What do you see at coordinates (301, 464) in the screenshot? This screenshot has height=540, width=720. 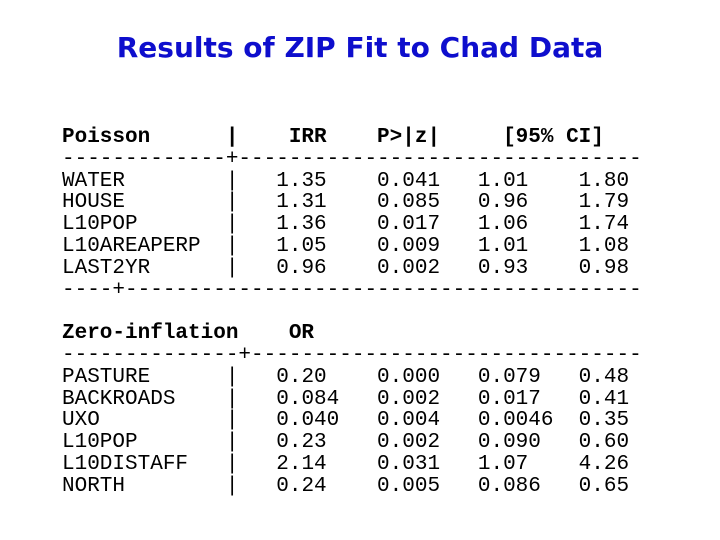 I see `estimate-value: 2.14` at bounding box center [301, 464].